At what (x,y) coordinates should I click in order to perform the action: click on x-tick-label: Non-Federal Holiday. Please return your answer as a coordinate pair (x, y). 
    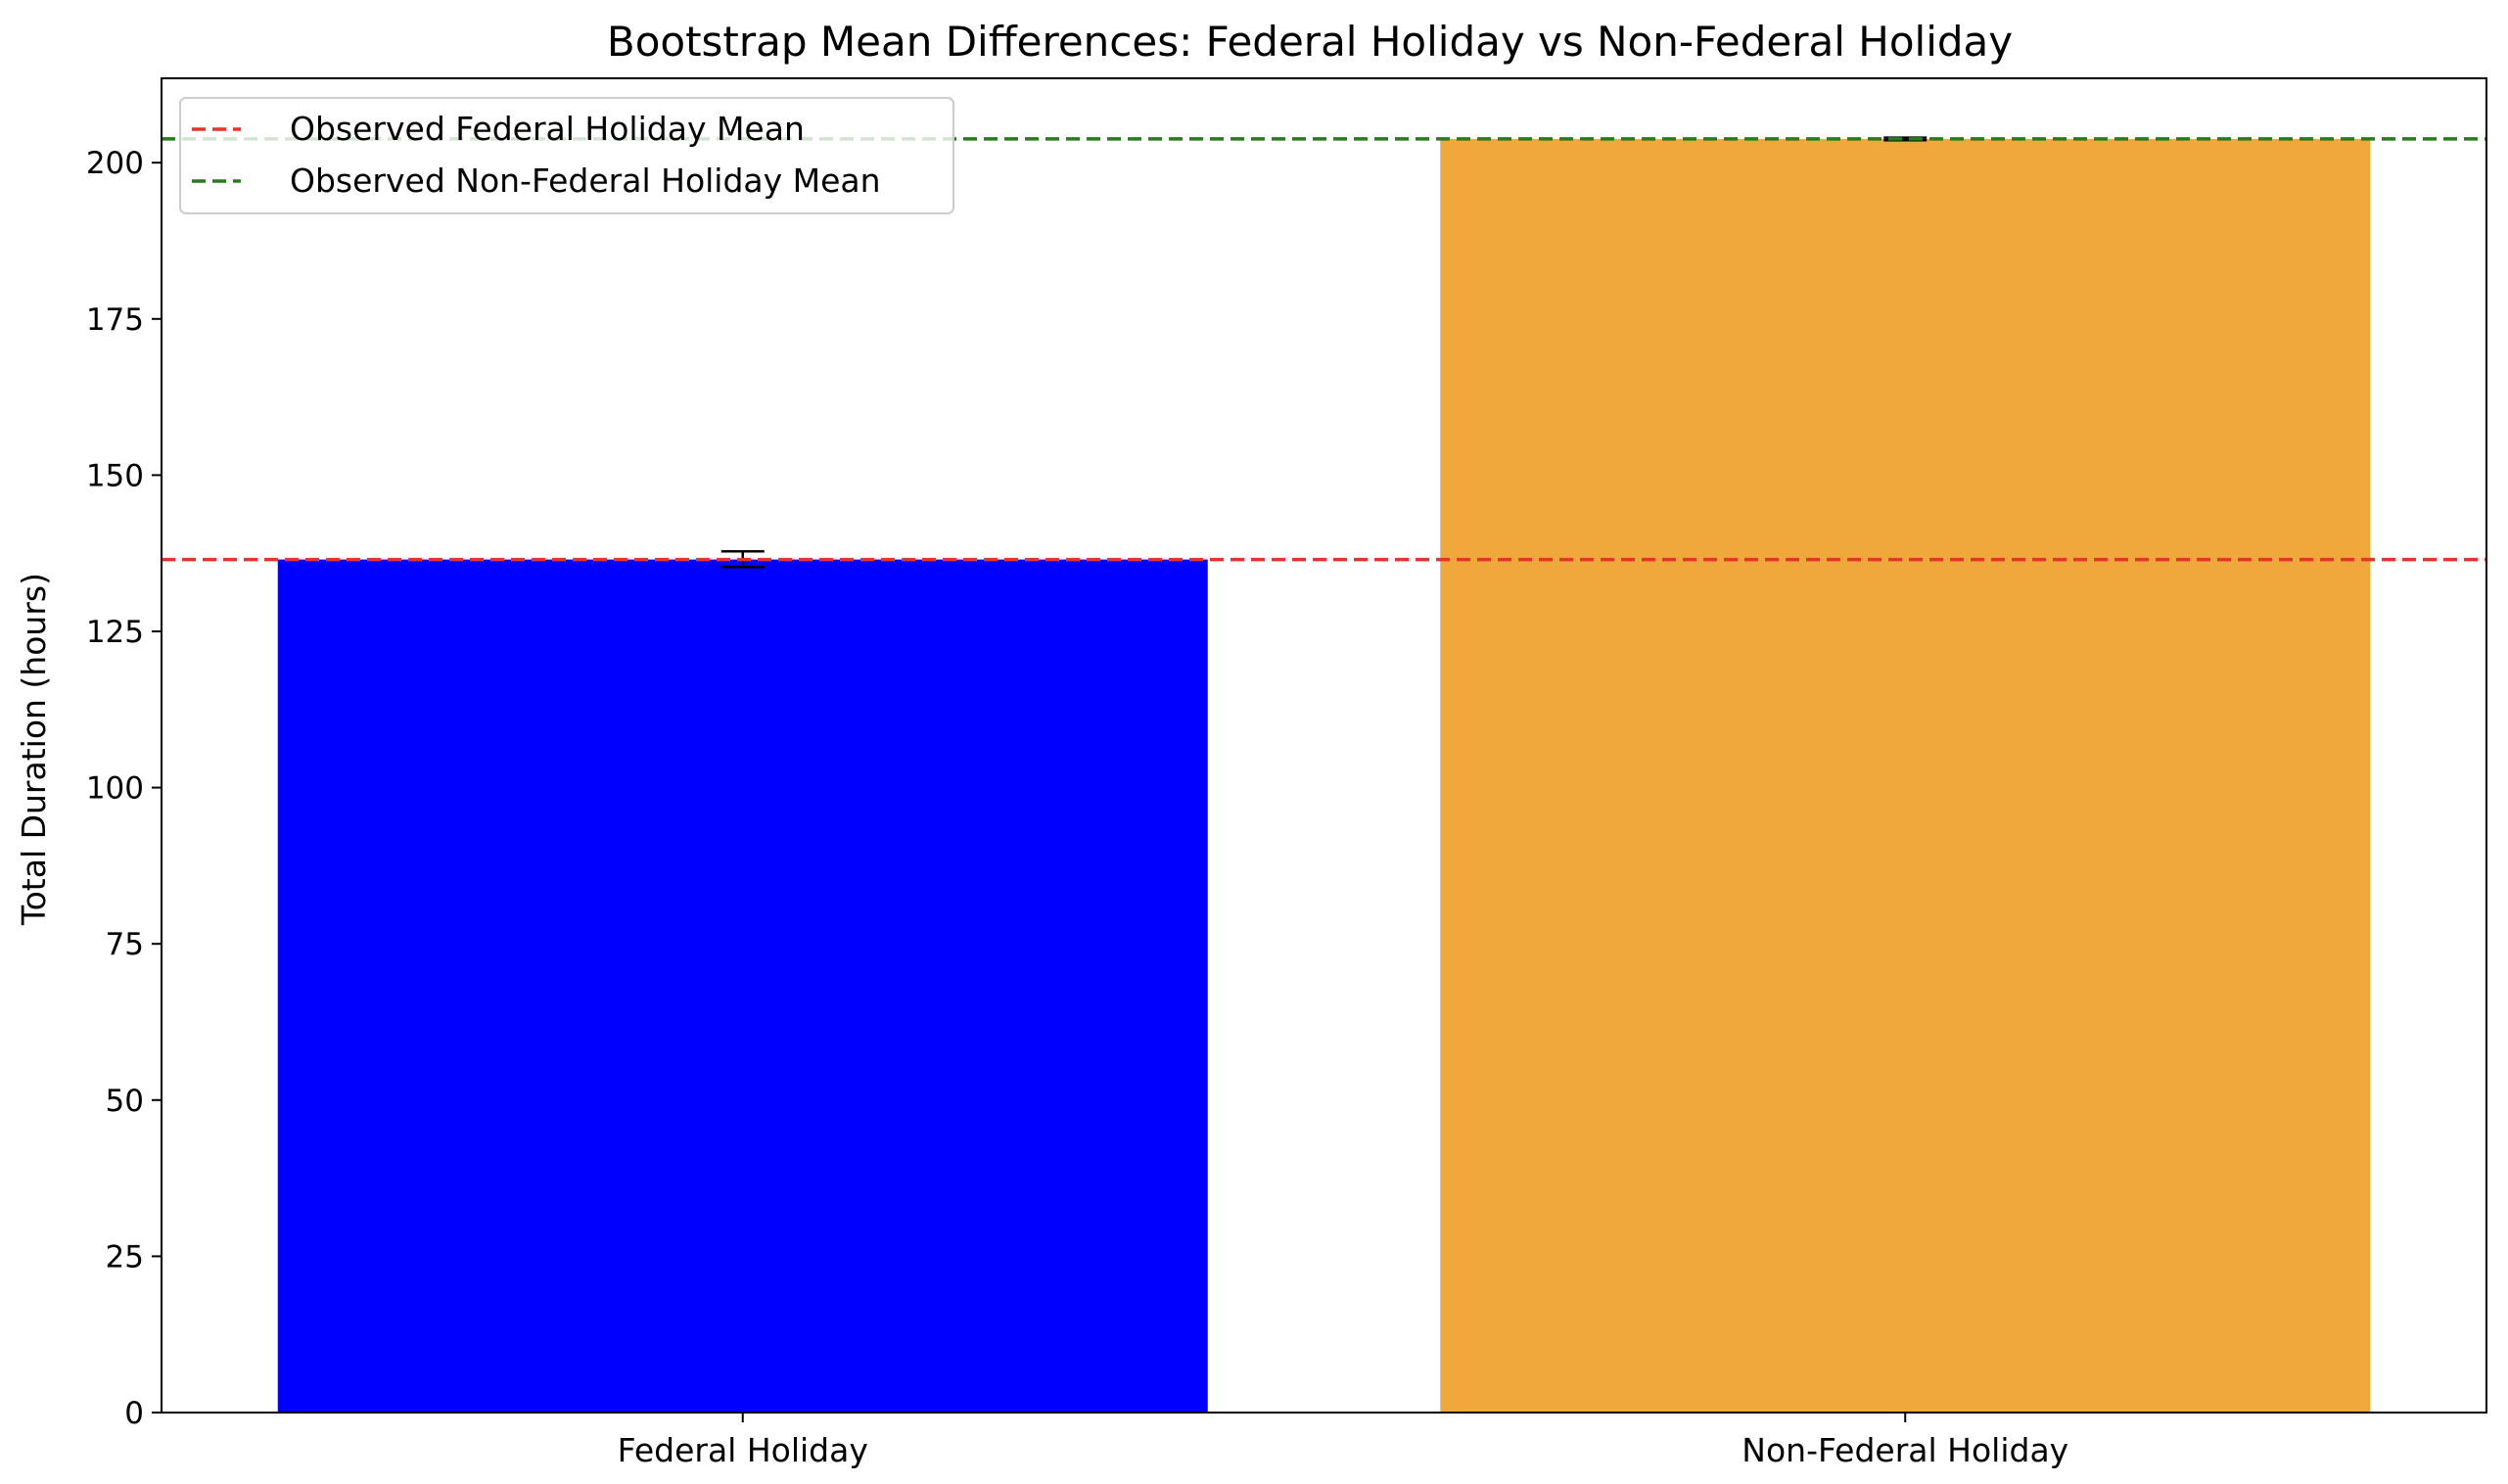
    Looking at the image, I should click on (1905, 1450).